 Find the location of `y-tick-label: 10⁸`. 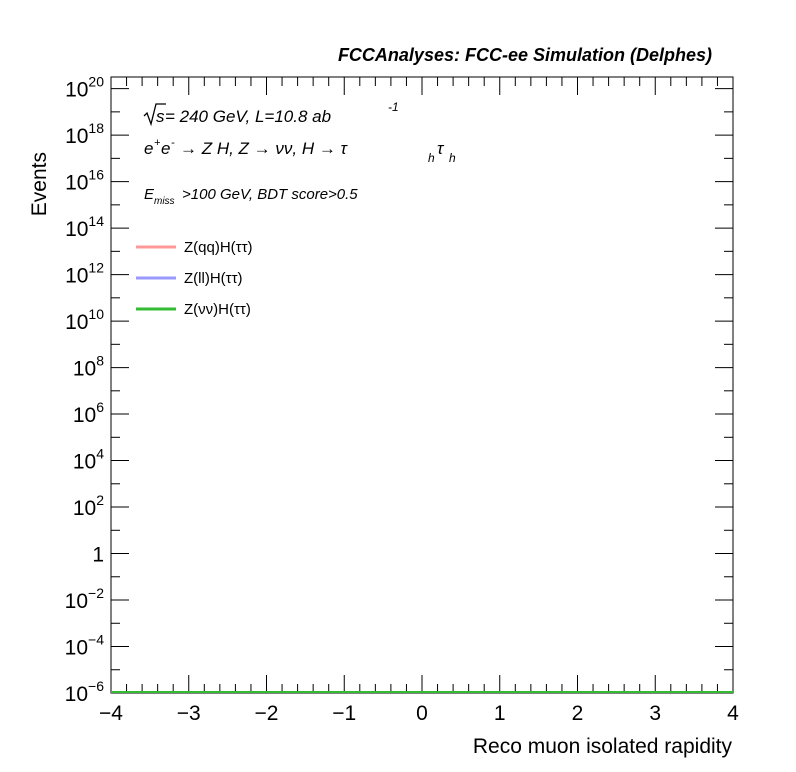

y-tick-label: 10⁸ is located at coordinates (88, 367).